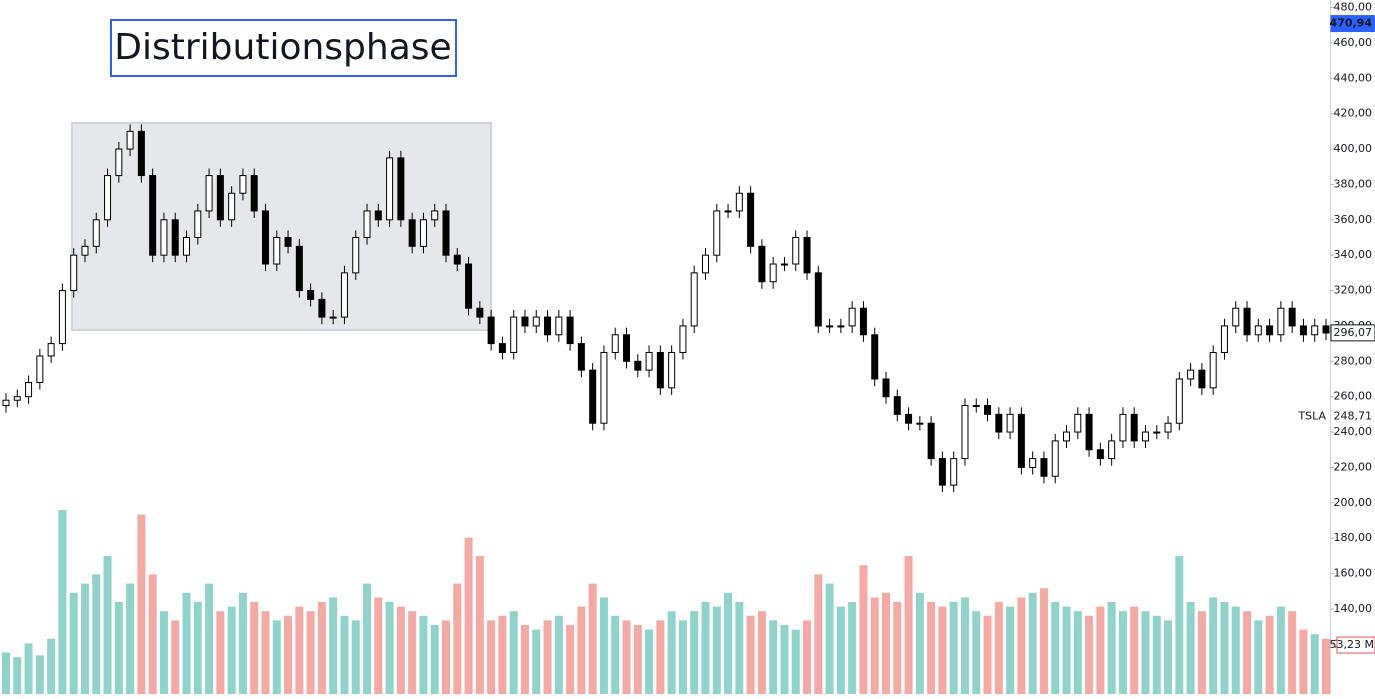 The image size is (1375, 699). What do you see at coordinates (1353, 77) in the screenshot?
I see `y-tick-label: 440,00` at bounding box center [1353, 77].